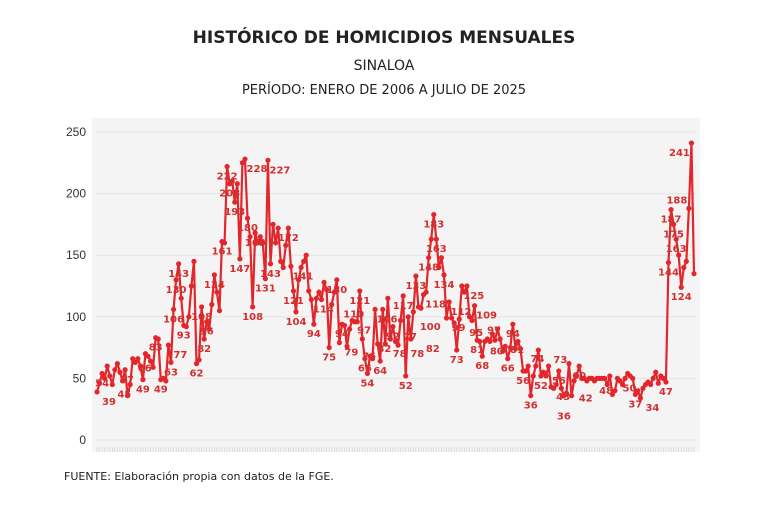 Image resolution: width=768 pixels, height=512 pixels. What do you see at coordinates (229, 194) in the screenshot?
I see `data-label: 208` at bounding box center [229, 194].